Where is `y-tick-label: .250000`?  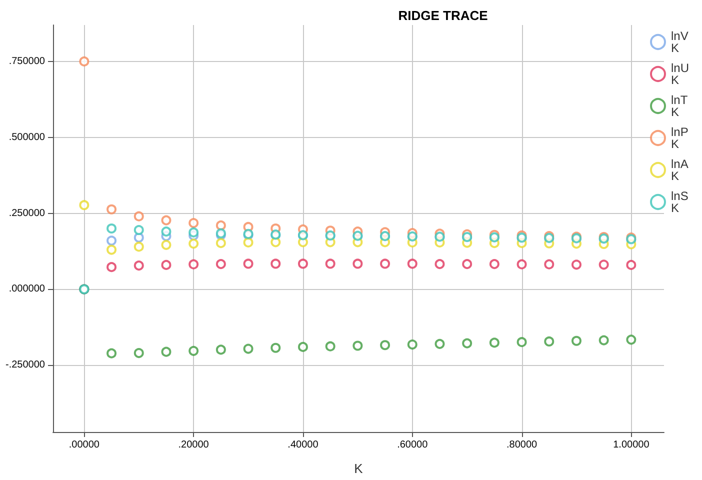 y-tick-label: .250000 is located at coordinates (27, 213).